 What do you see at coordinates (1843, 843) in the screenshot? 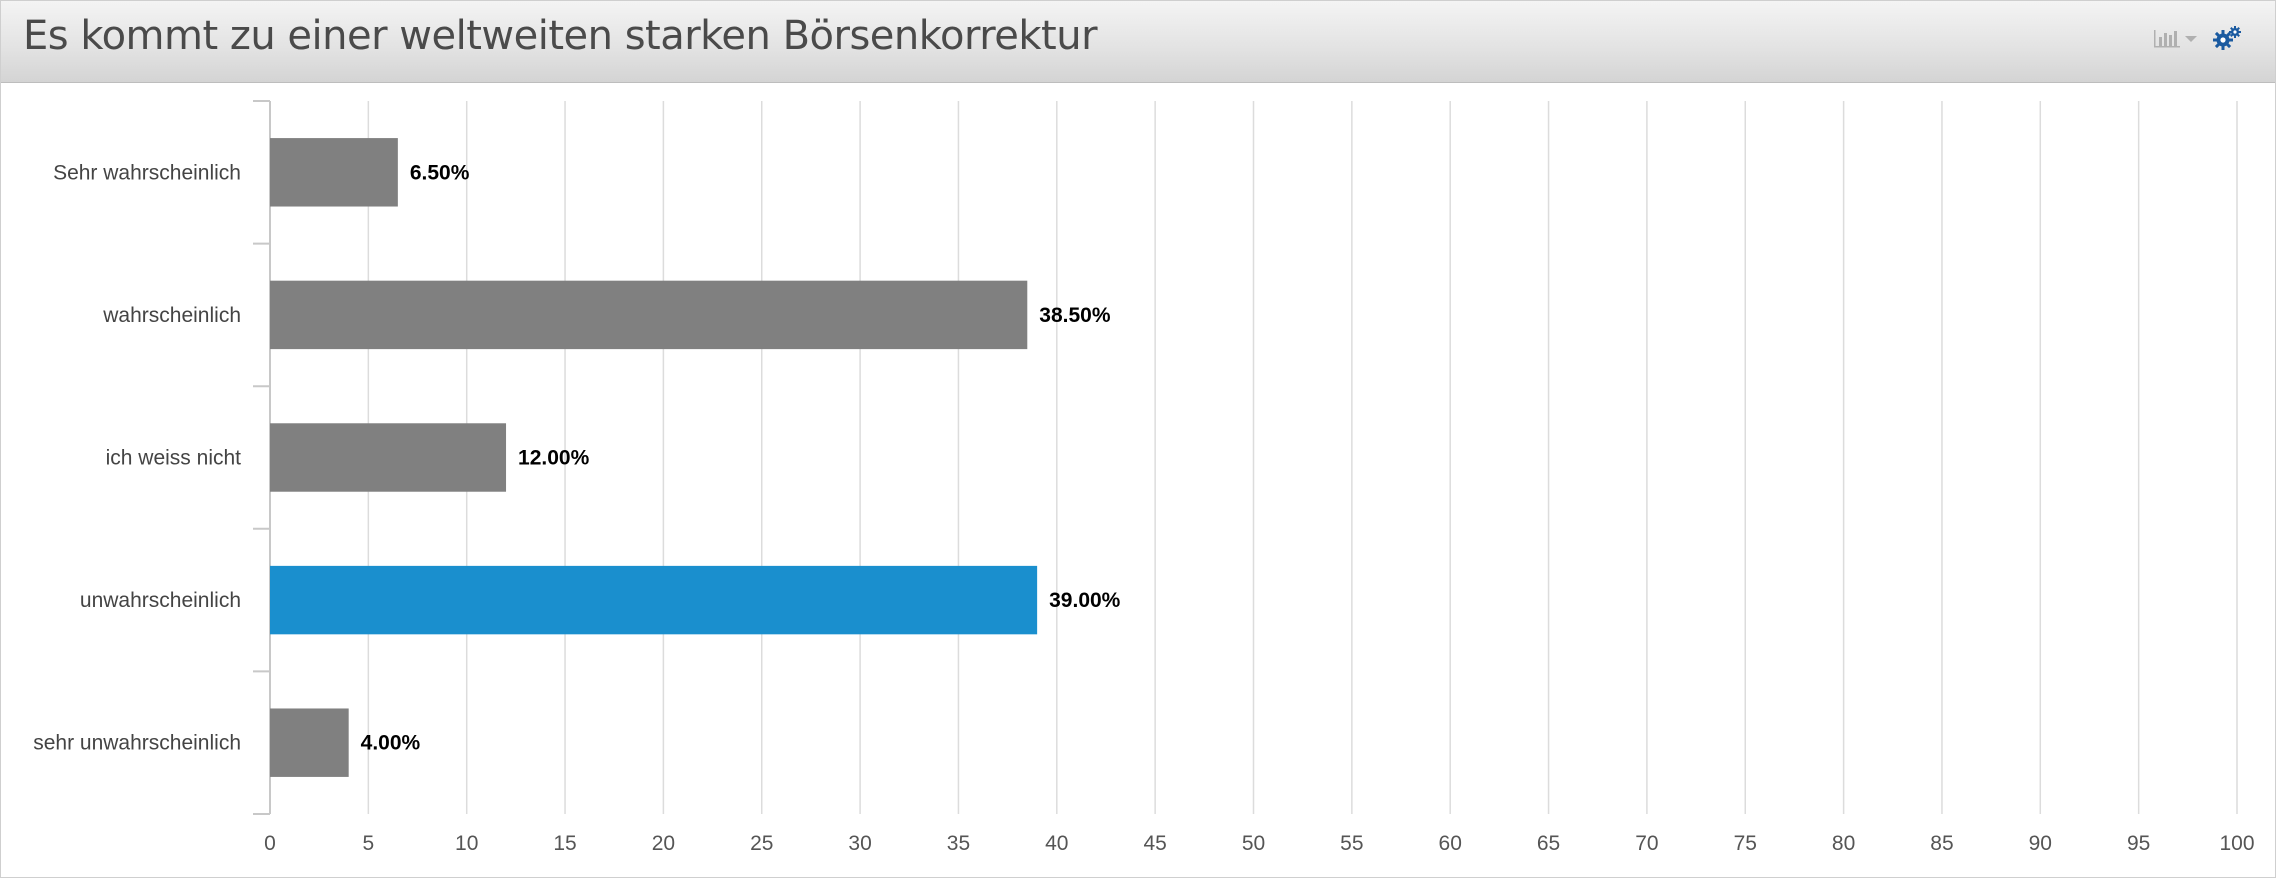
I see `x-tick-label: 80` at bounding box center [1843, 843].